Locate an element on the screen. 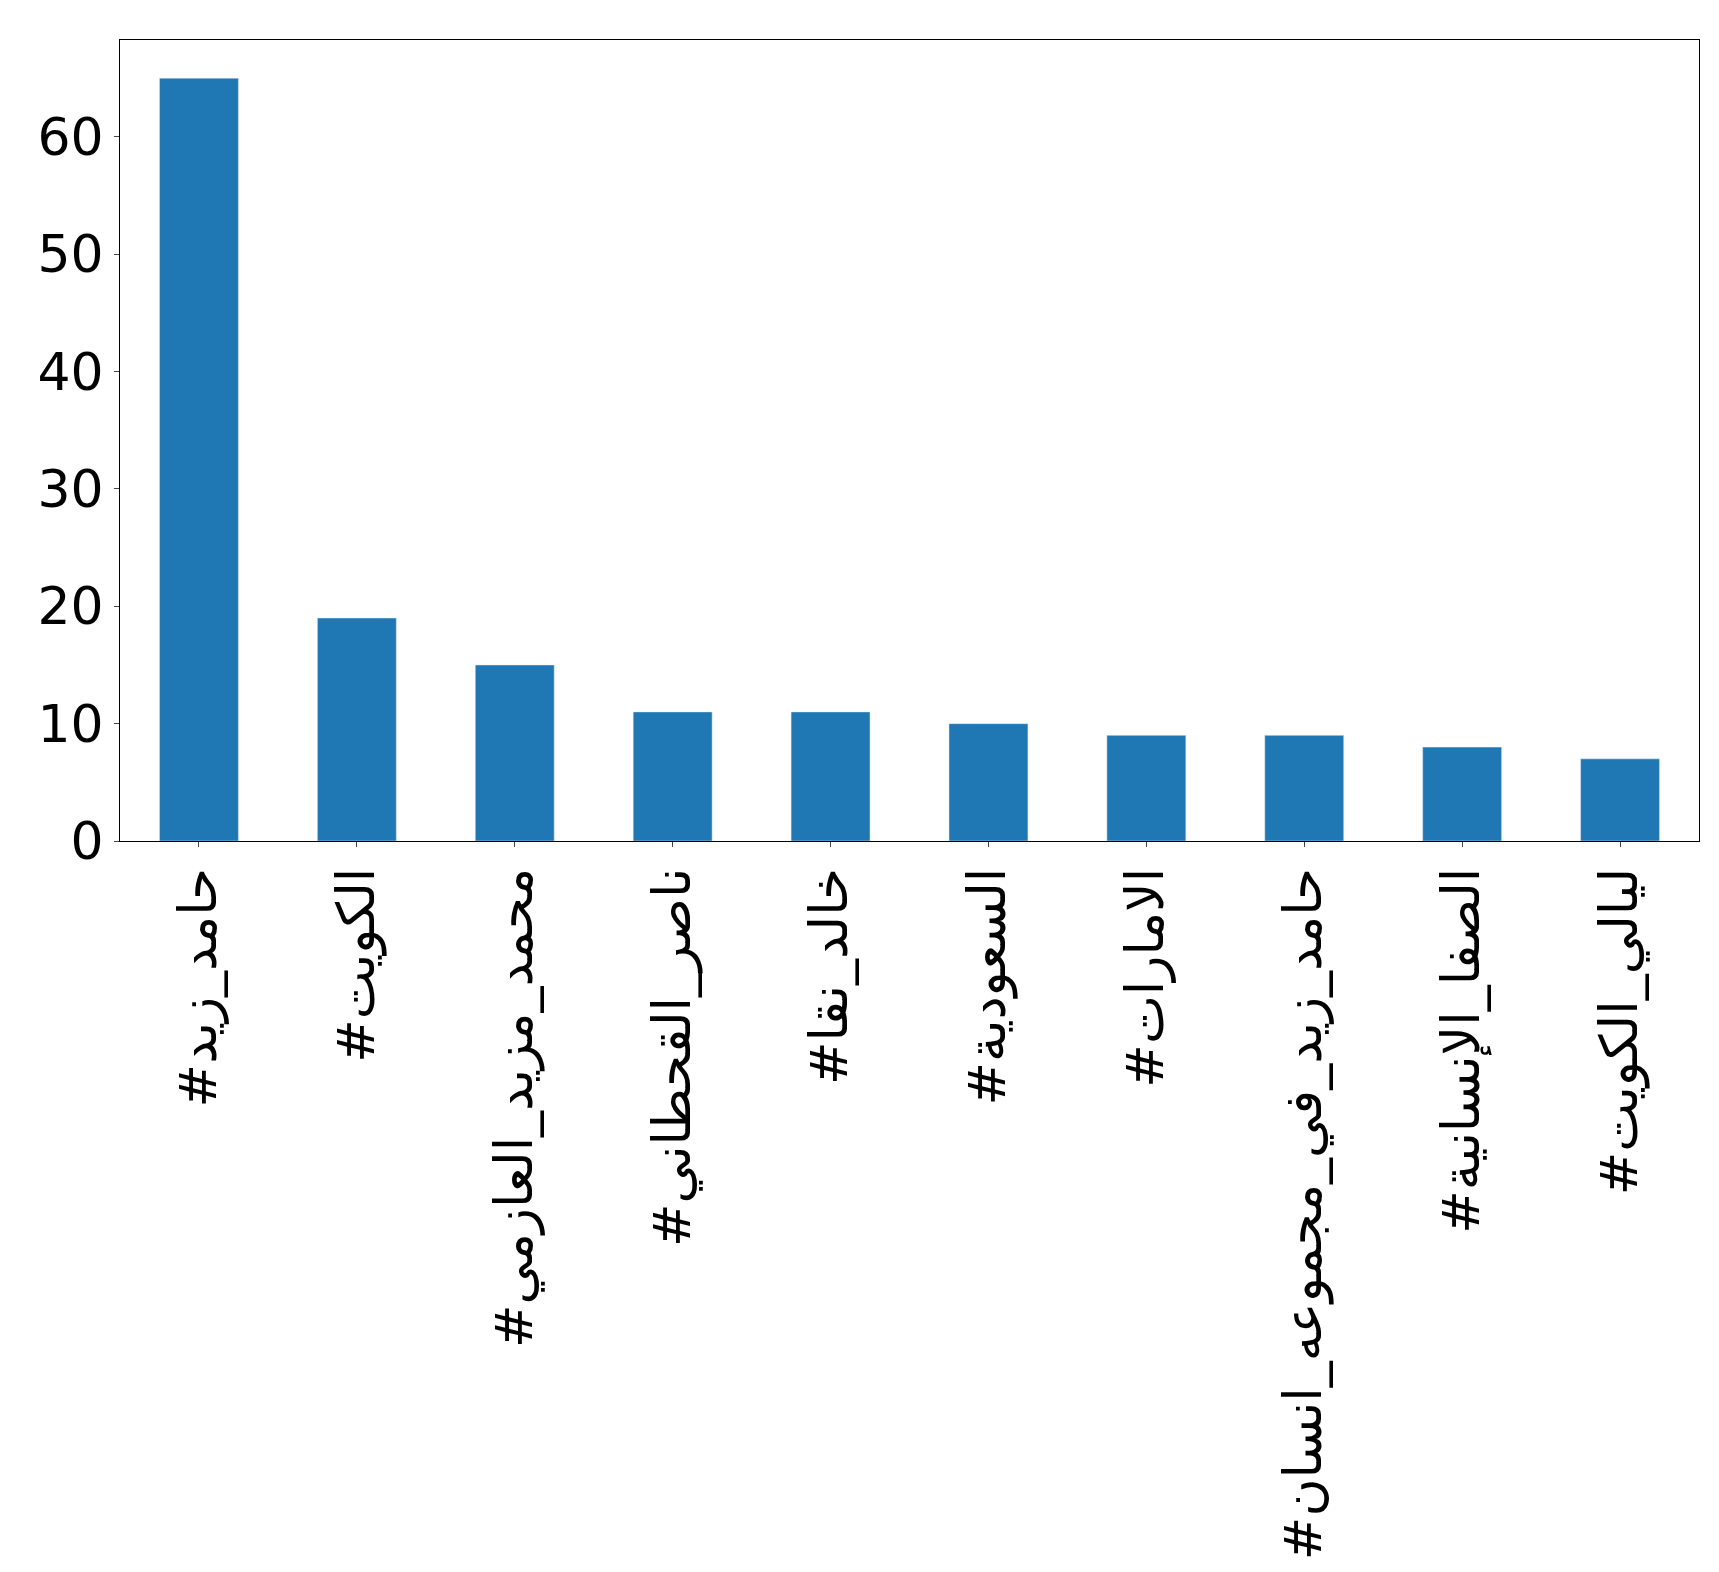 The width and height of the screenshot is (1719, 1572). x-tick-label: #محمد_مزيد_العازمي is located at coordinates (514, 1107).